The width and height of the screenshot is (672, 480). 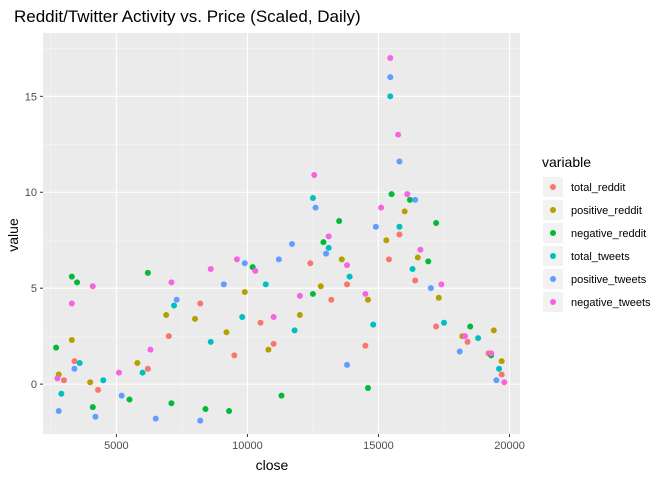 I want to click on x-tick-label: 15000, so click(x=378, y=446).